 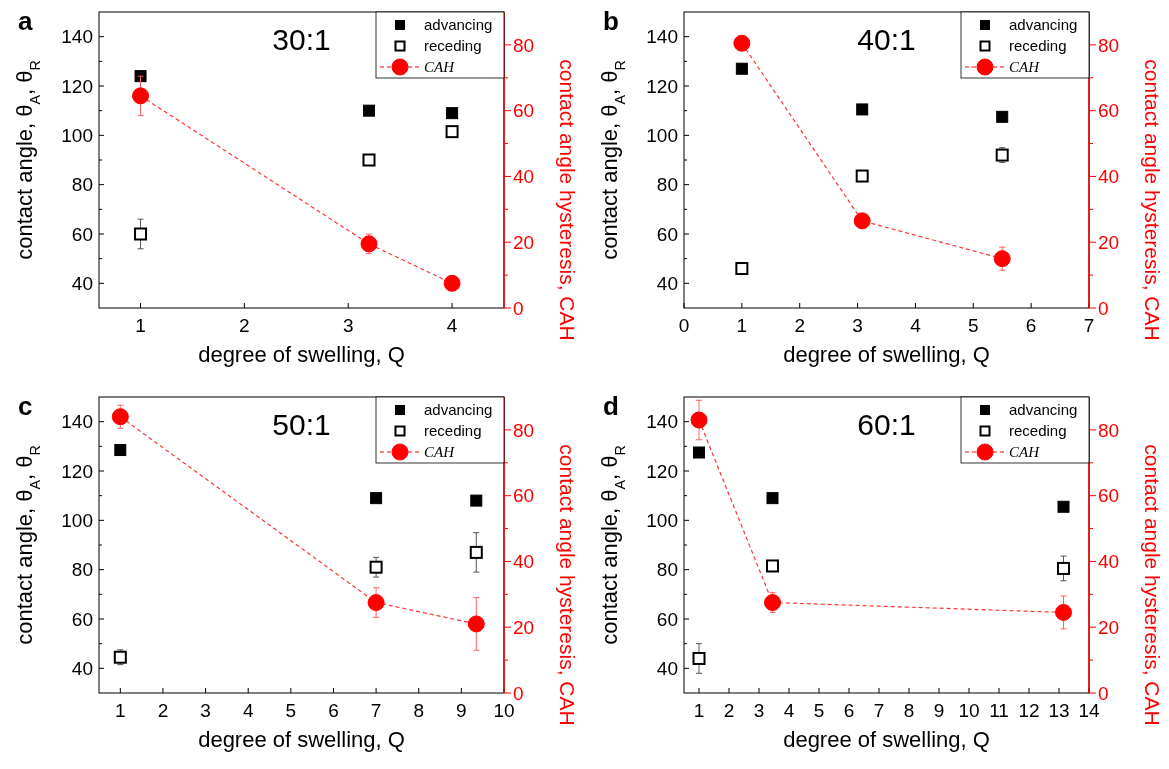 I want to click on text: a, so click(x=25, y=21).